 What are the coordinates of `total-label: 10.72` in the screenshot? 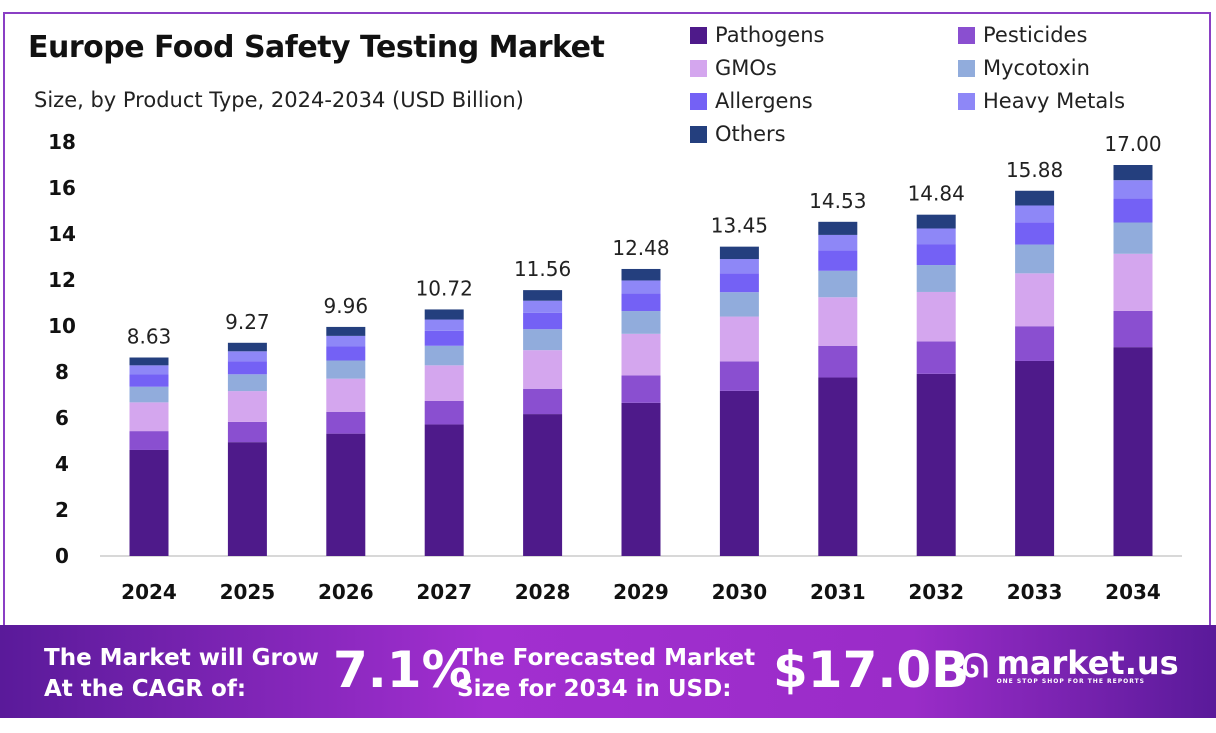 It's located at (444, 288).